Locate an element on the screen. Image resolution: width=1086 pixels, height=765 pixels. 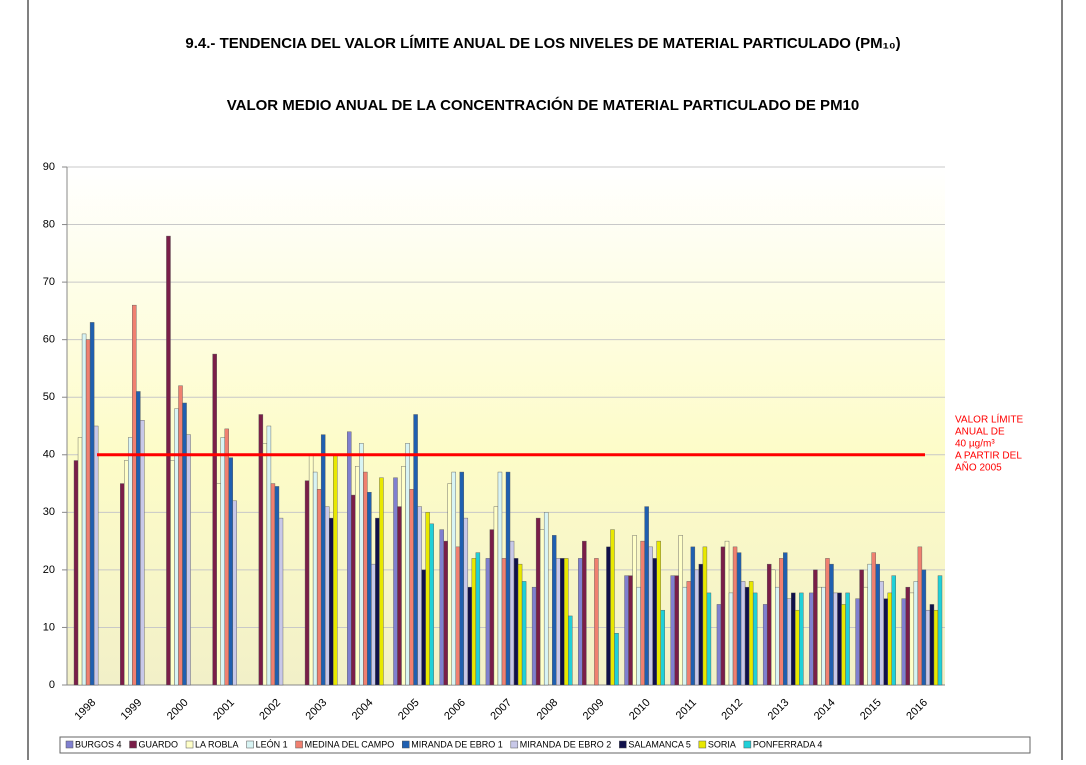
legend-label: BURGOS 4 is located at coordinates (98, 744).